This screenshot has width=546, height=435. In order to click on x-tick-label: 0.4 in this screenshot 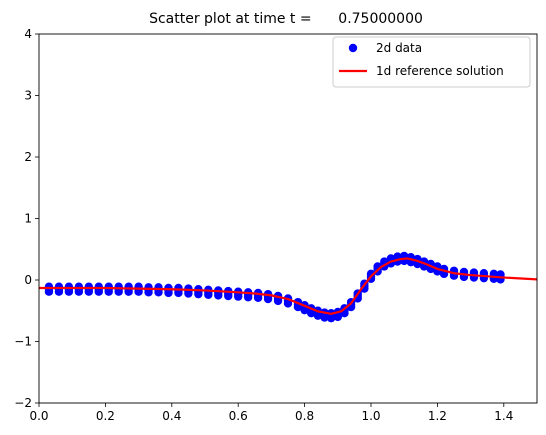, I will do `click(171, 416)`.